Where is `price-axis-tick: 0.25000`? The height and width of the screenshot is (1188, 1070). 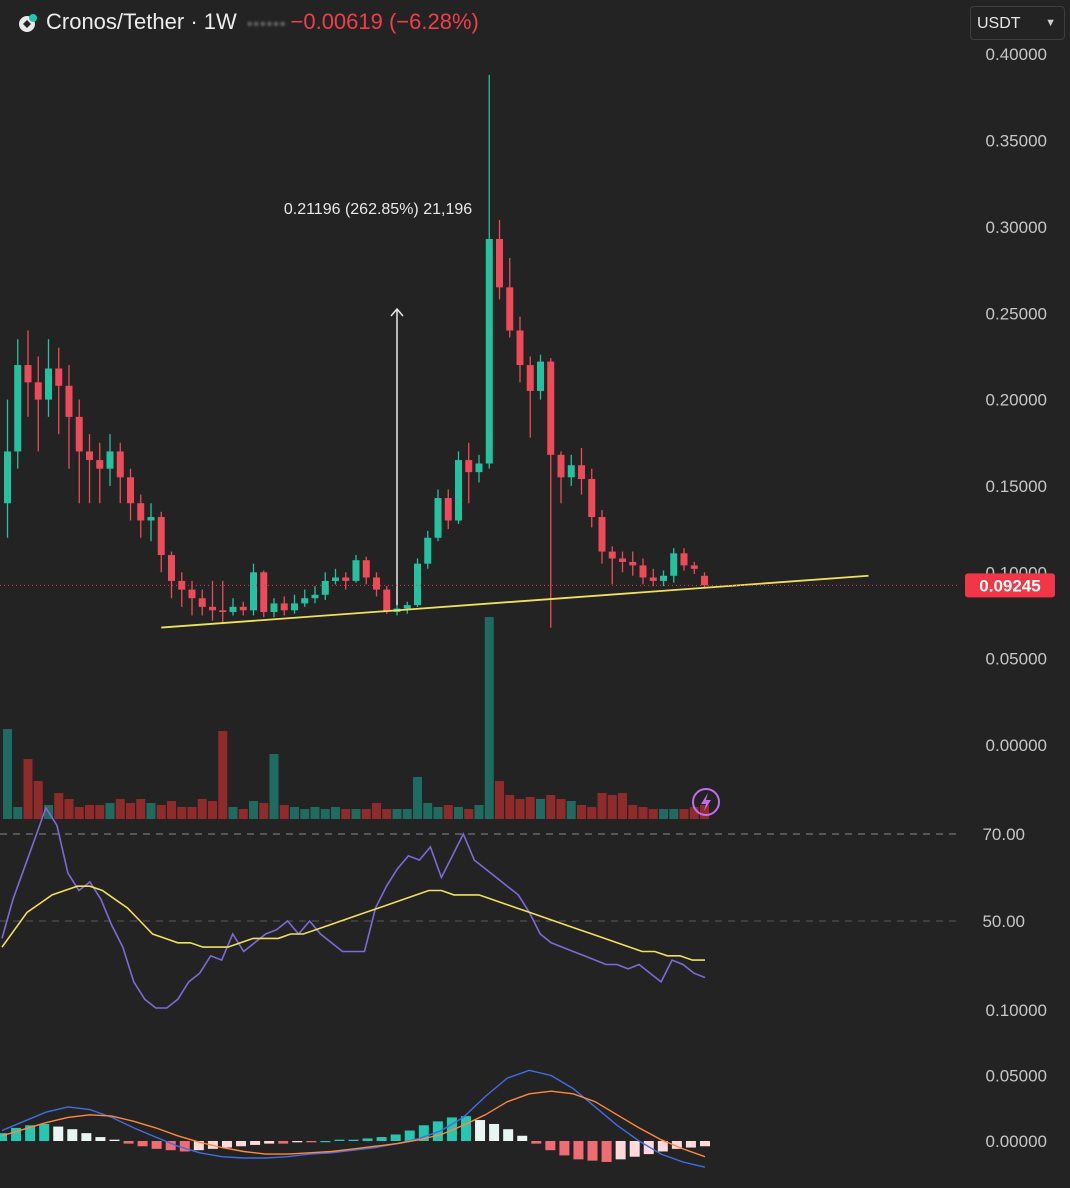 price-axis-tick: 0.25000 is located at coordinates (1016, 313).